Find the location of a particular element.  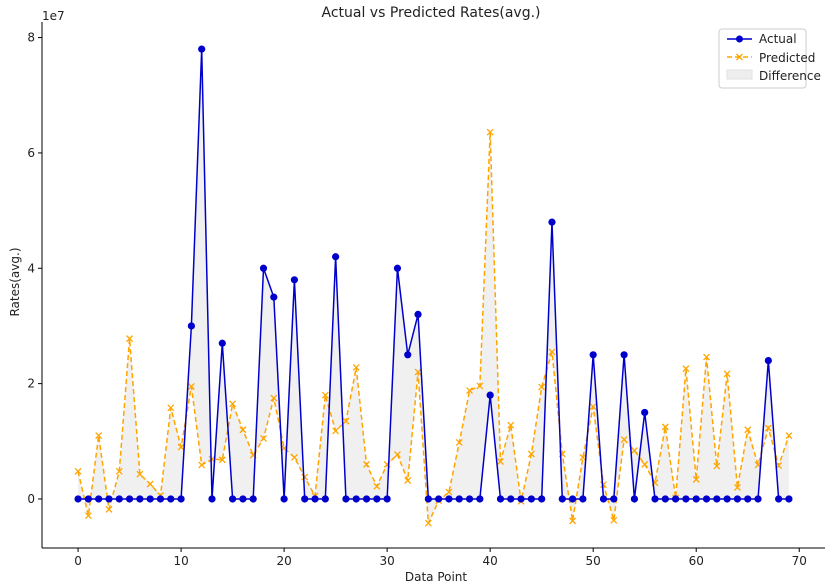

x-axis-label: Data Point is located at coordinates (436, 577).